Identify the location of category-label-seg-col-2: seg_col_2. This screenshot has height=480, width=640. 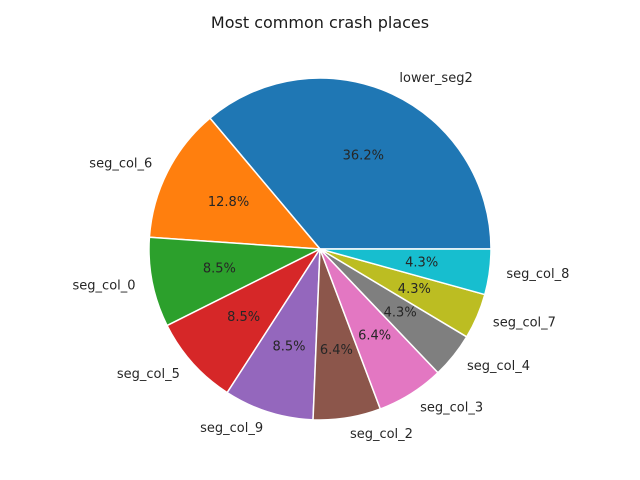
(381, 434).